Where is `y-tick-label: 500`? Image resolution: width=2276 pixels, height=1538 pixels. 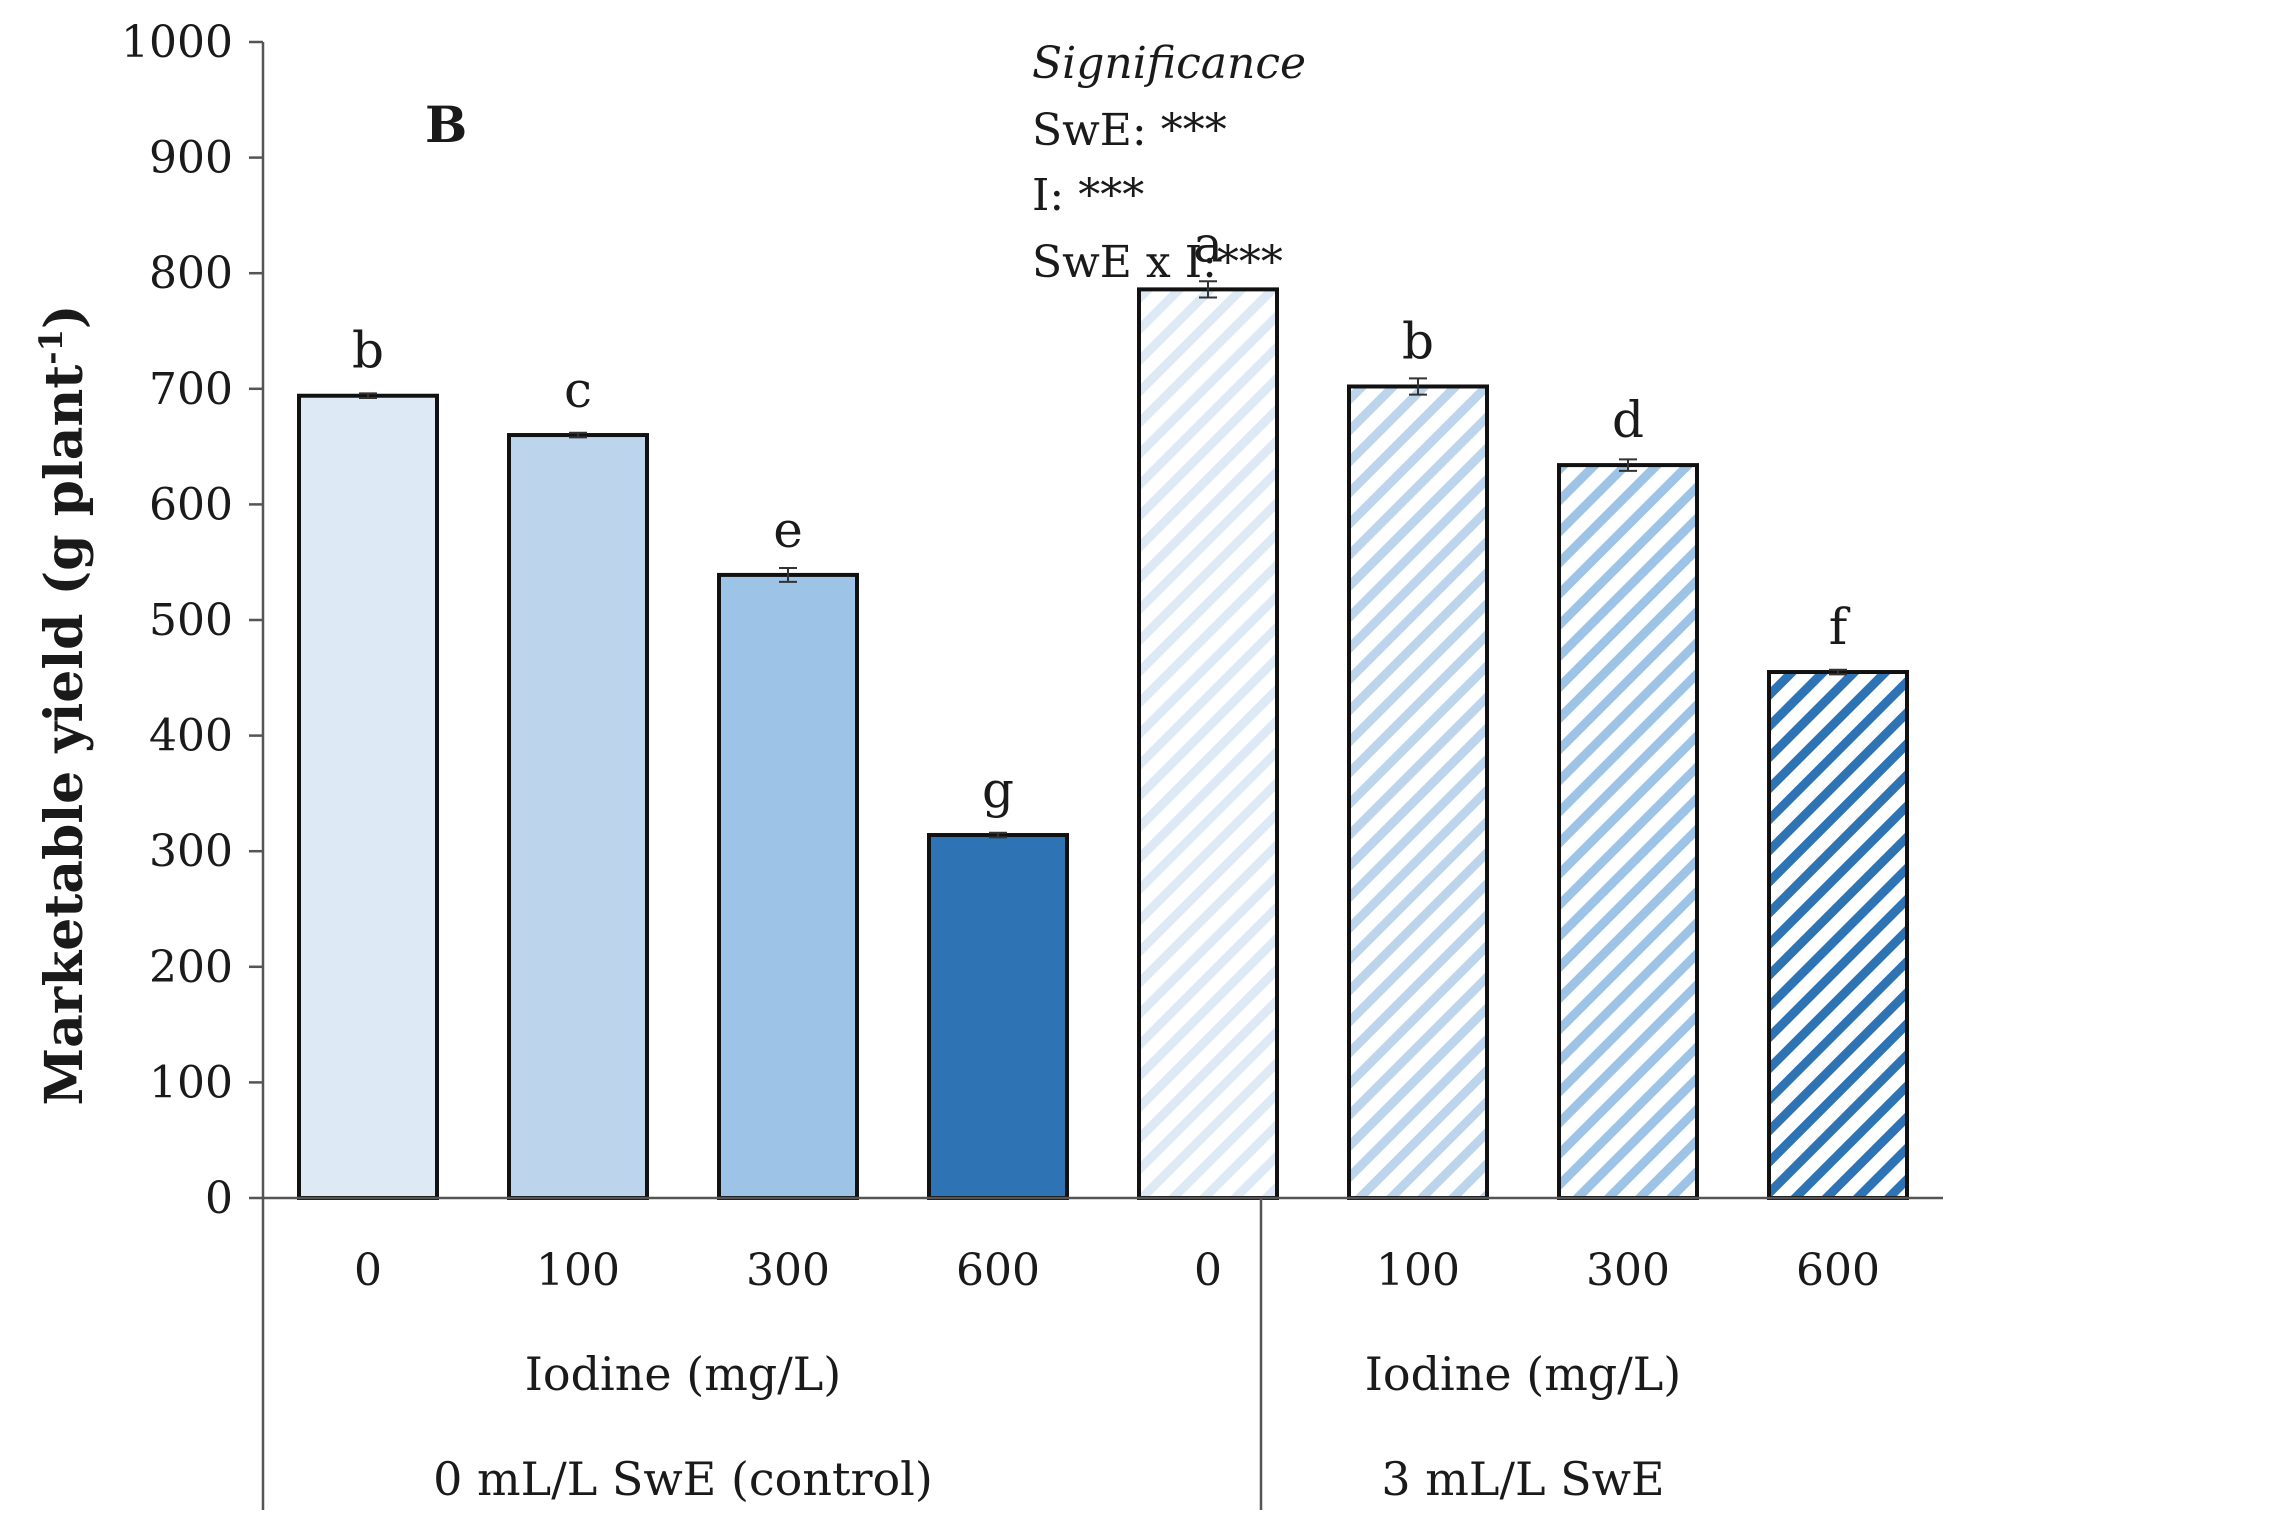 y-tick-label: 500 is located at coordinates (191, 620).